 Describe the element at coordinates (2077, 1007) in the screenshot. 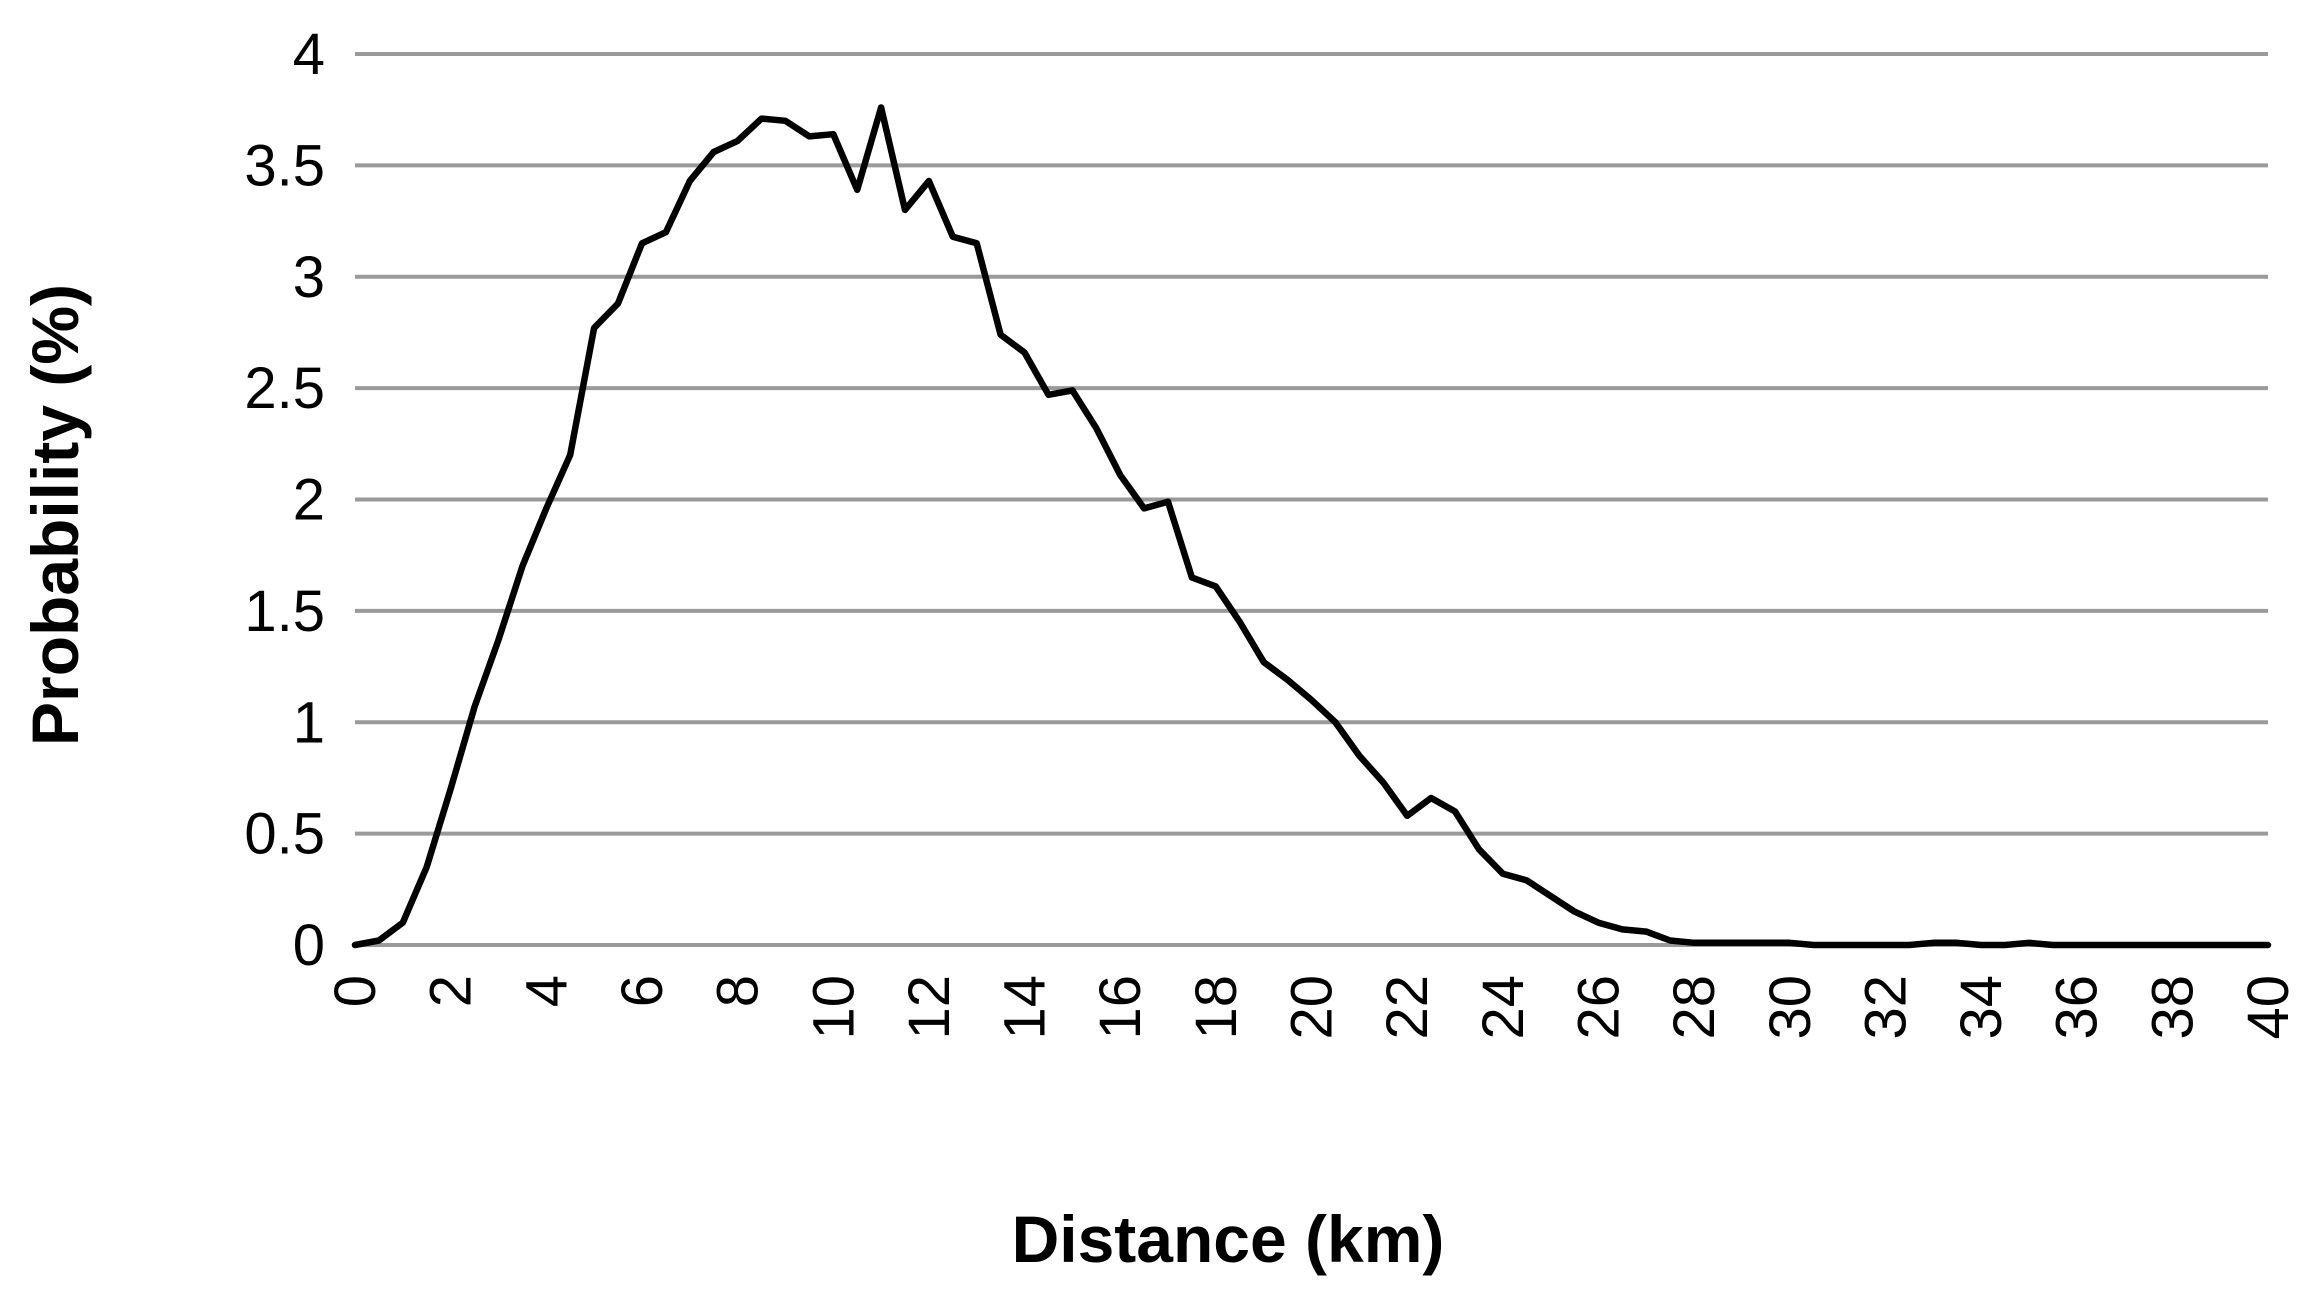

I see `x-tick-label: 36` at that location.